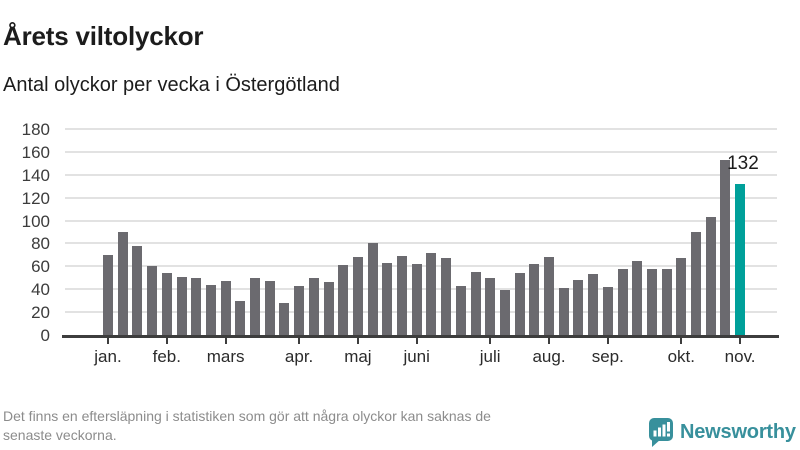 This screenshot has width=800, height=450. Describe the element at coordinates (420, 336) in the screenshot. I see `x-axis-line` at that location.